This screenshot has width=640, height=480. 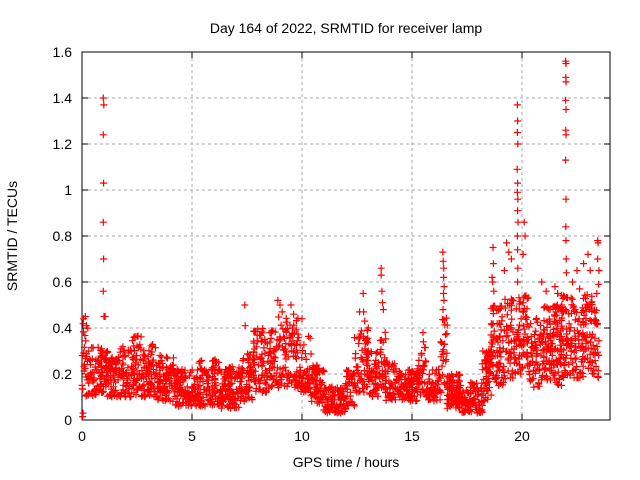 What do you see at coordinates (192, 436) in the screenshot?
I see `x-tick-label: 5` at bounding box center [192, 436].